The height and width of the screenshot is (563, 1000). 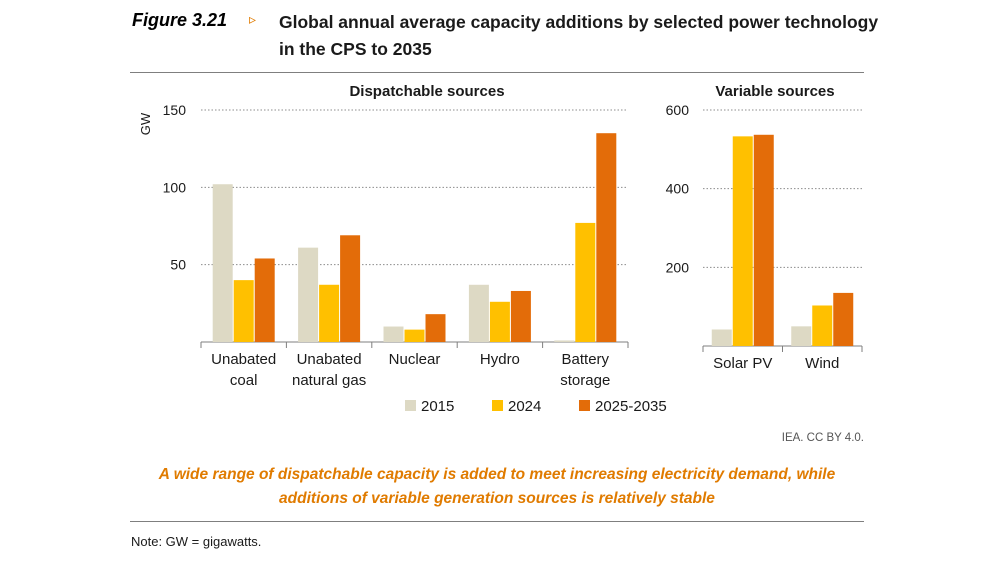 What do you see at coordinates (414, 335) in the screenshot?
I see `bar-nuclear-2024` at bounding box center [414, 335].